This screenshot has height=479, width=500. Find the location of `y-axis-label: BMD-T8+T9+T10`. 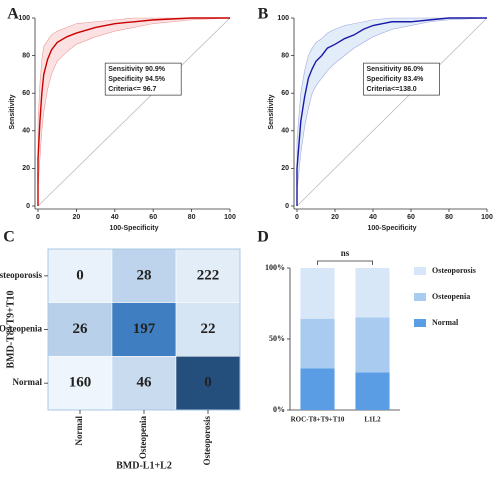

y-axis-label: BMD-T8+T9+T10 is located at coordinates (10, 329).